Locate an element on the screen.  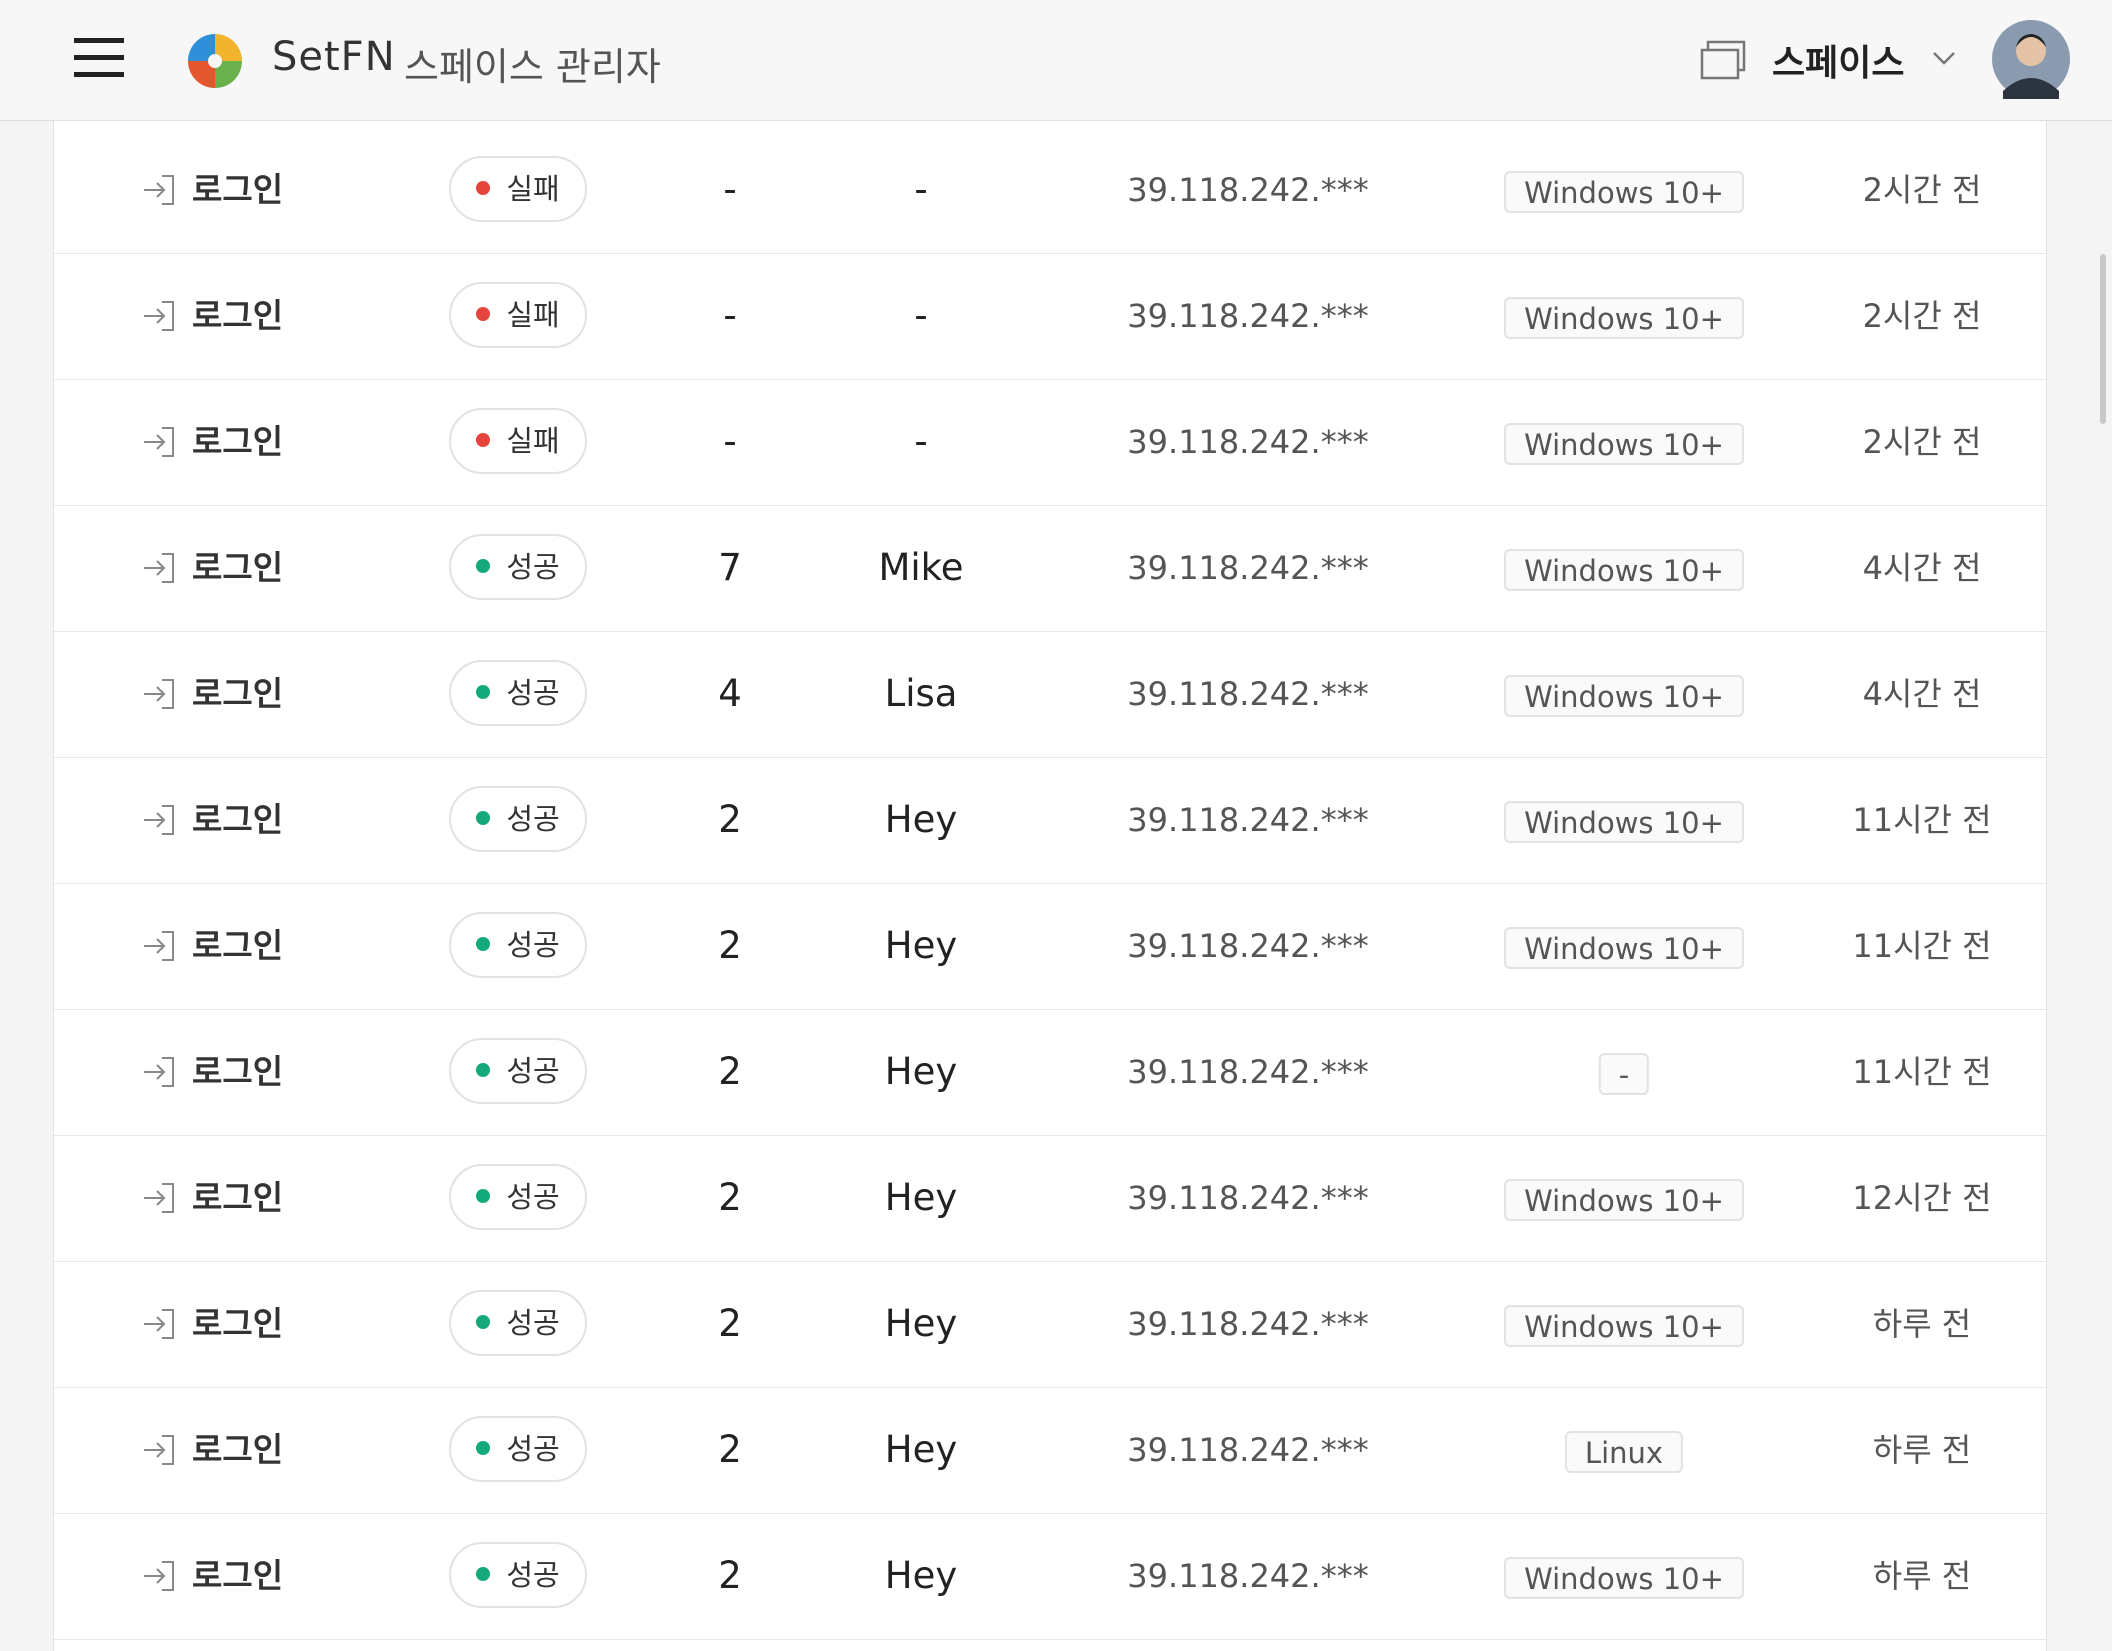
count: 4 is located at coordinates (730, 693).